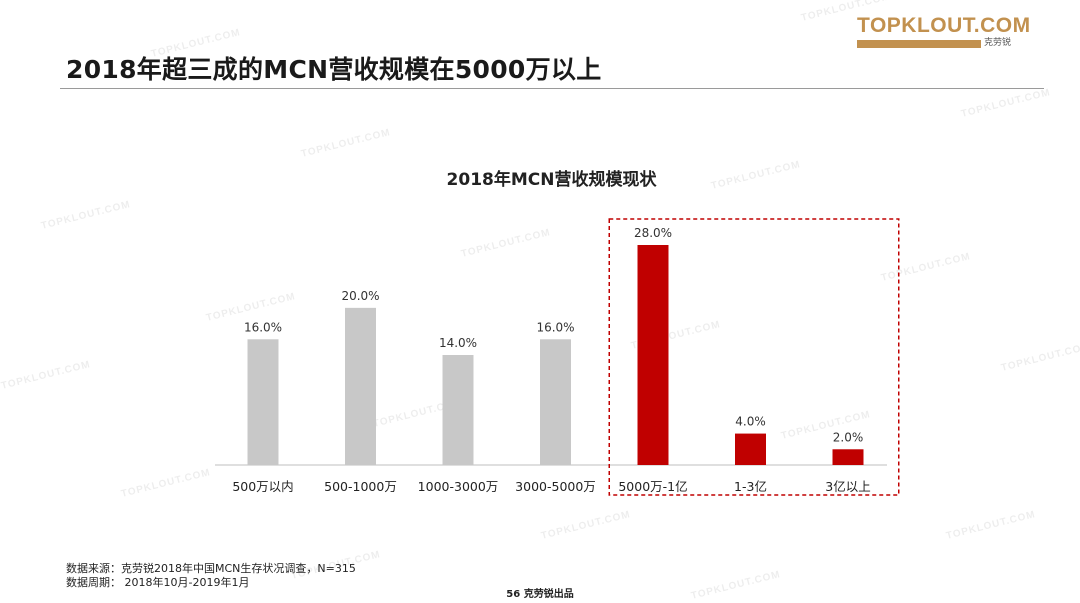  I want to click on data-label-0: 16.0%, so click(263, 327).